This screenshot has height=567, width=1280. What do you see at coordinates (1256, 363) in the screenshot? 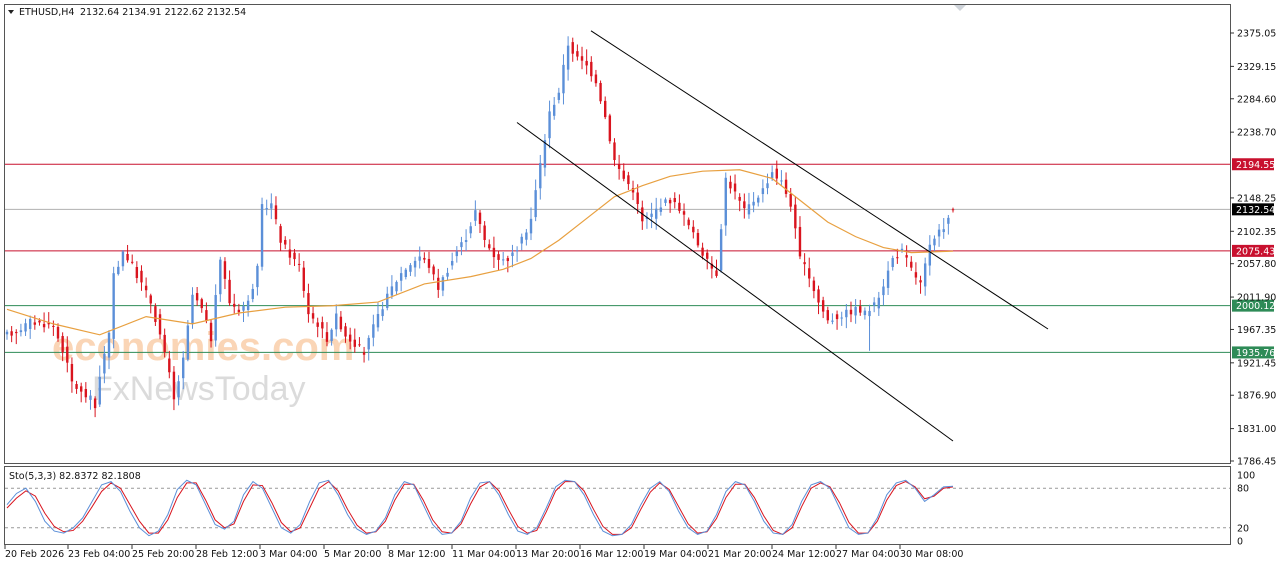
I see `y-tick-label: 1921.45` at bounding box center [1256, 363].